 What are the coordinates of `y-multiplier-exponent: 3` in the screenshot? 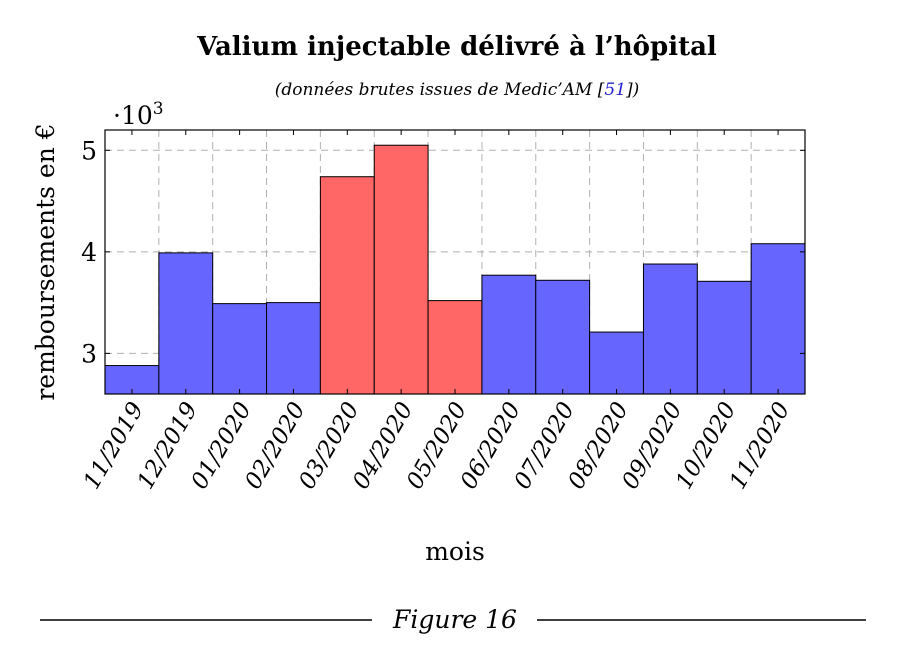 It's located at (158, 109).